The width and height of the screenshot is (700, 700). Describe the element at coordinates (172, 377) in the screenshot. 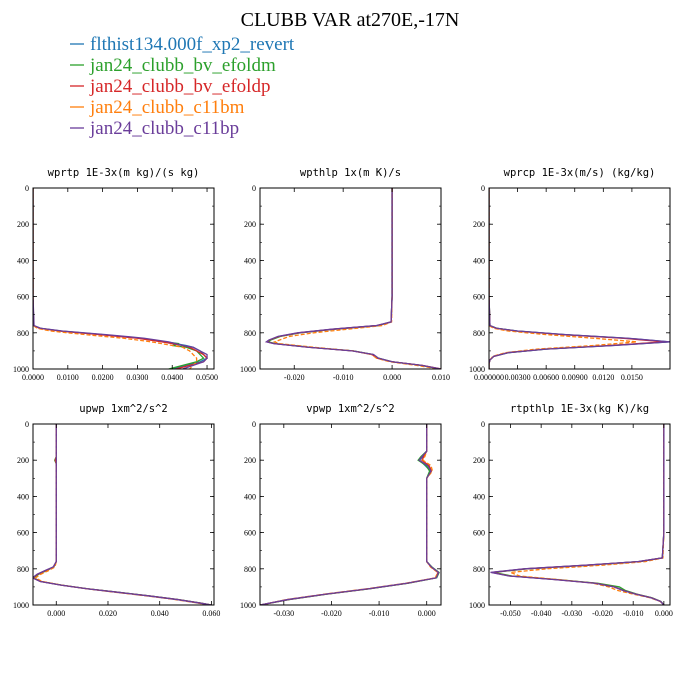

I see `x-tick-label: 0.0400` at that location.